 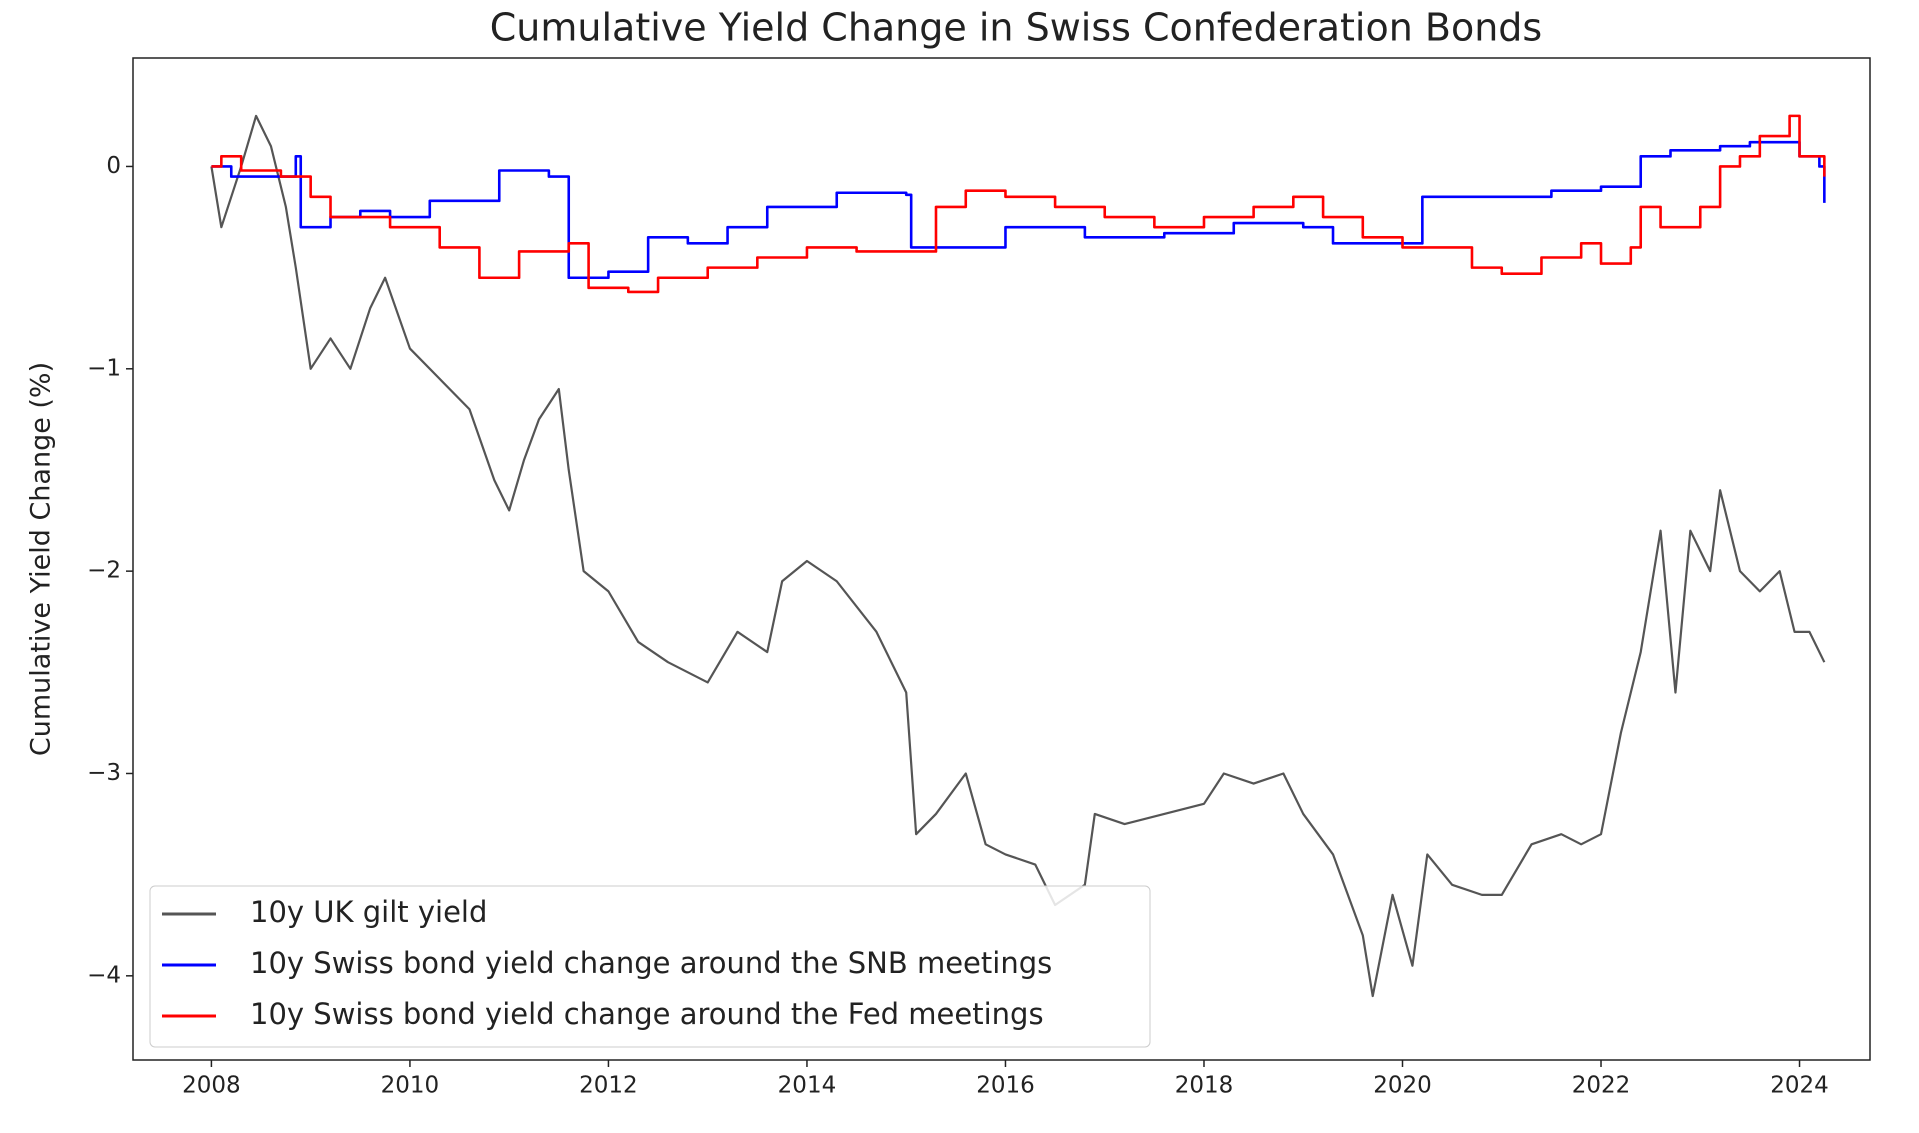 What do you see at coordinates (1601, 1086) in the screenshot?
I see `x-tick-label: 2022` at bounding box center [1601, 1086].